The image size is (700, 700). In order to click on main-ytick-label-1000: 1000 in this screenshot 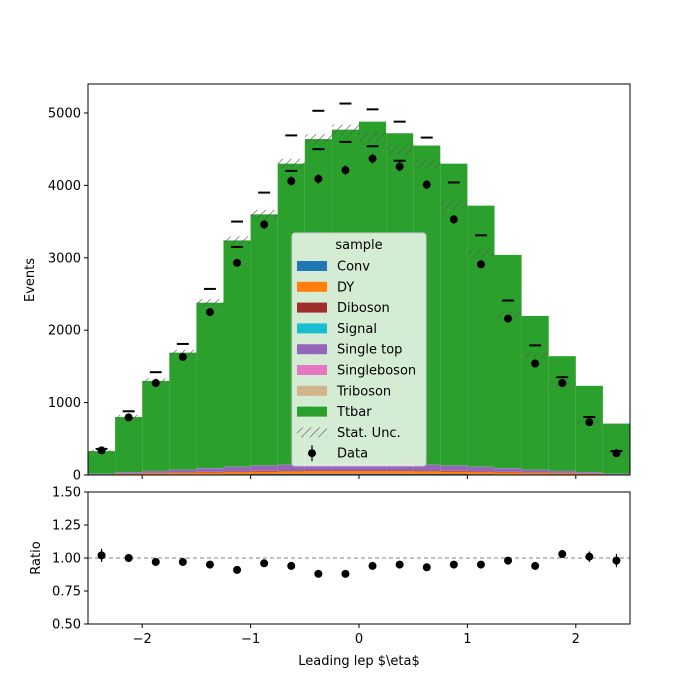, I will do `click(64, 403)`.